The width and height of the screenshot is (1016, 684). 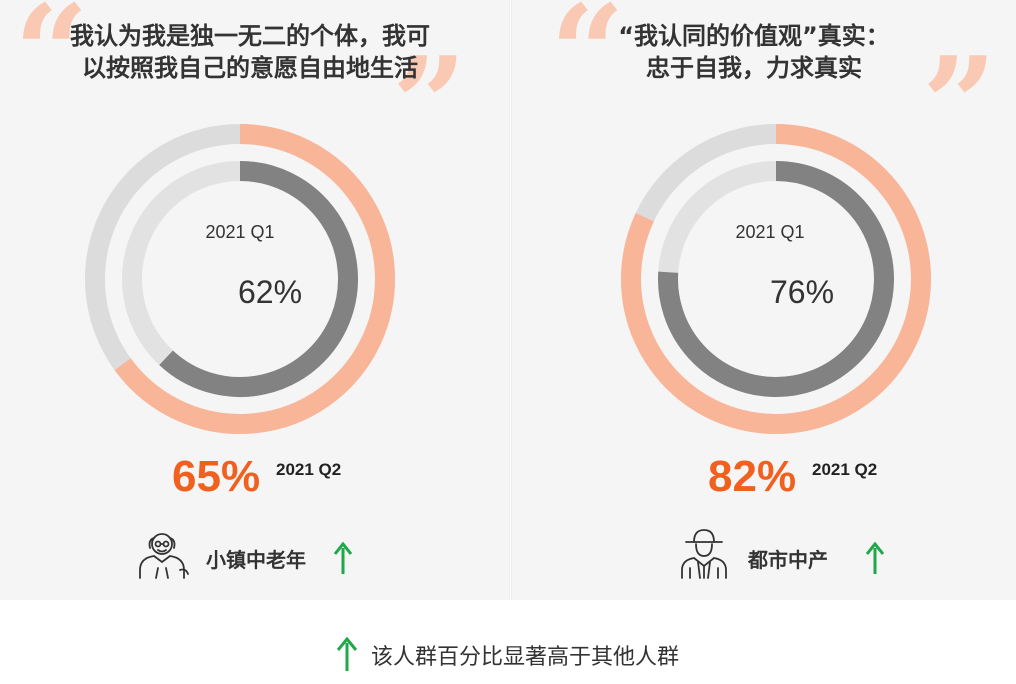 I want to click on heading-line: “我认同的价值观”真实：, so click(x=754, y=36).